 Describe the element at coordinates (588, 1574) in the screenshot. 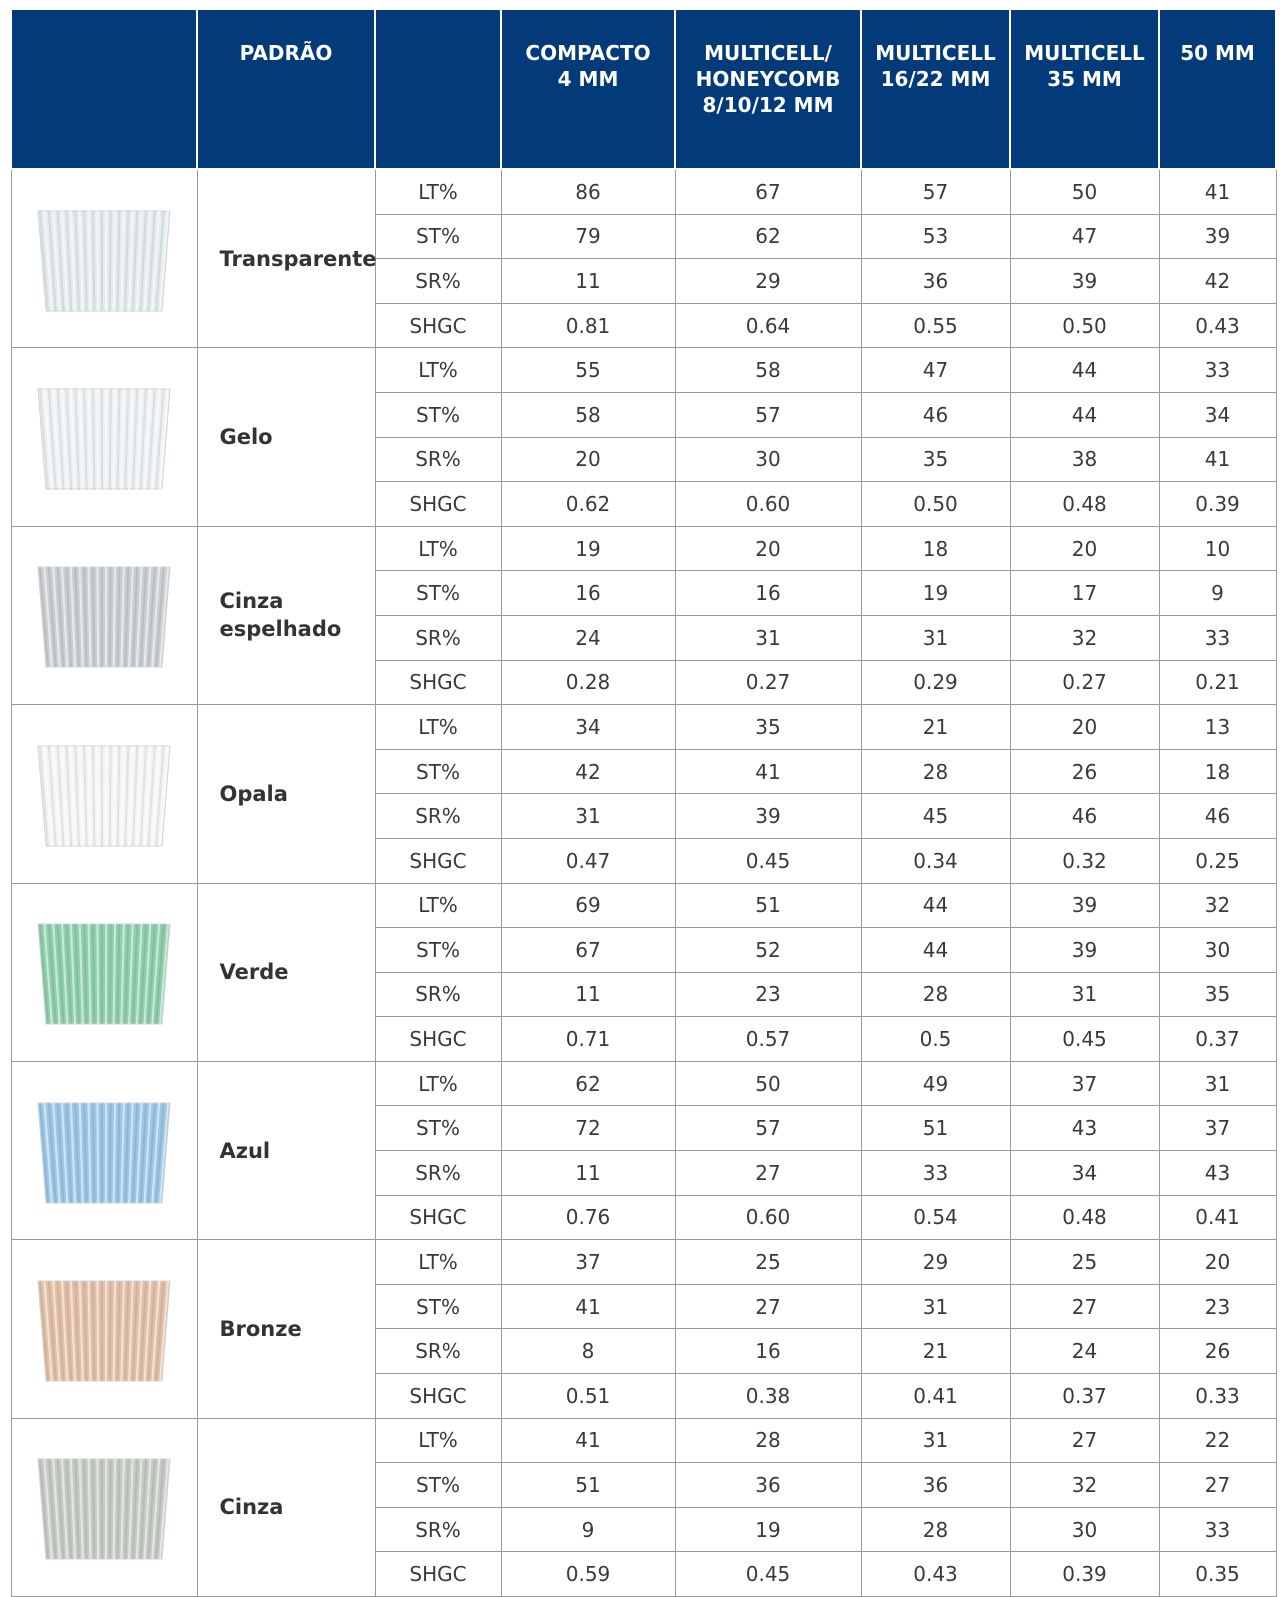

I see `value-cell: 0.59` at that location.